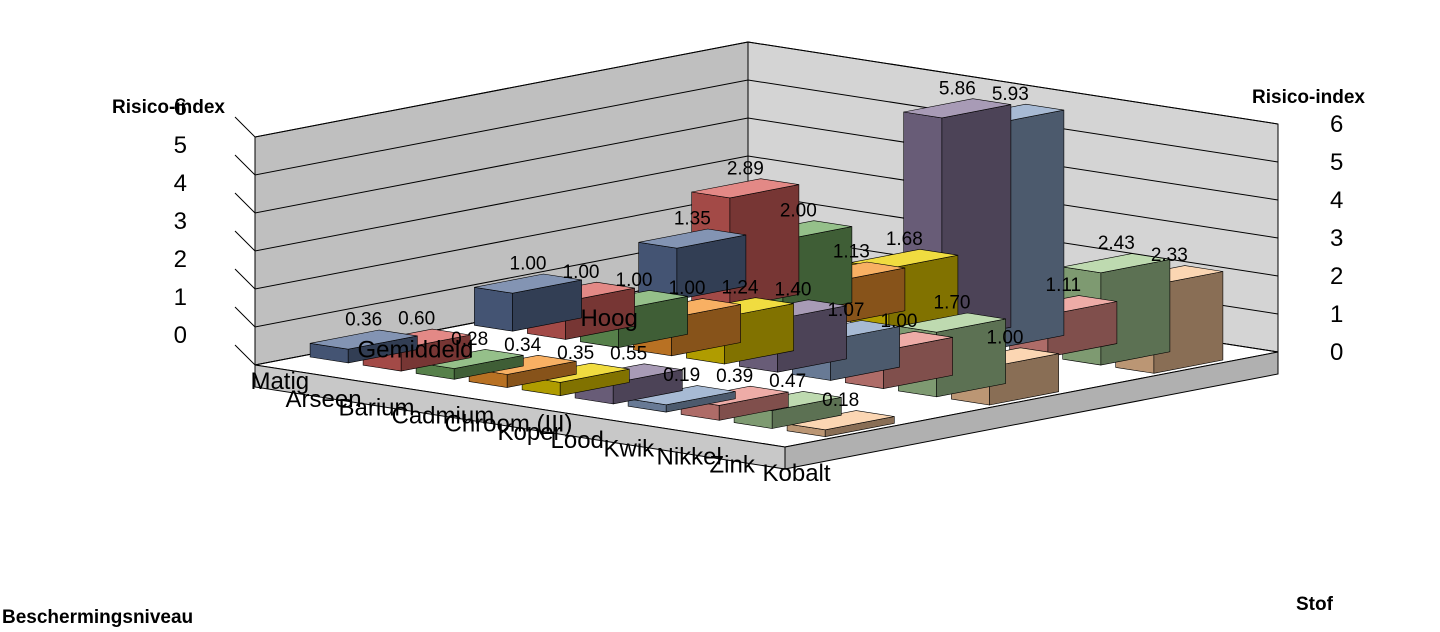 The height and width of the screenshot is (632, 1440). I want to click on z-tick-right: 0, so click(1336, 352).